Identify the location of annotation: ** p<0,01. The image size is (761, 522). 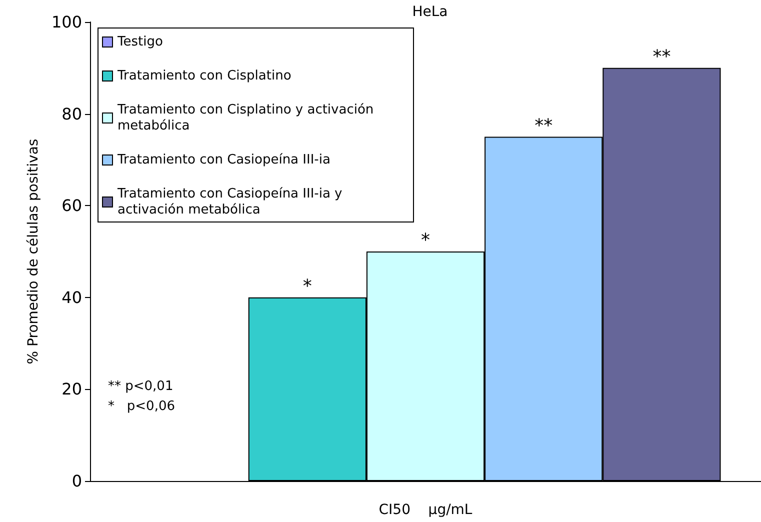
(141, 386).